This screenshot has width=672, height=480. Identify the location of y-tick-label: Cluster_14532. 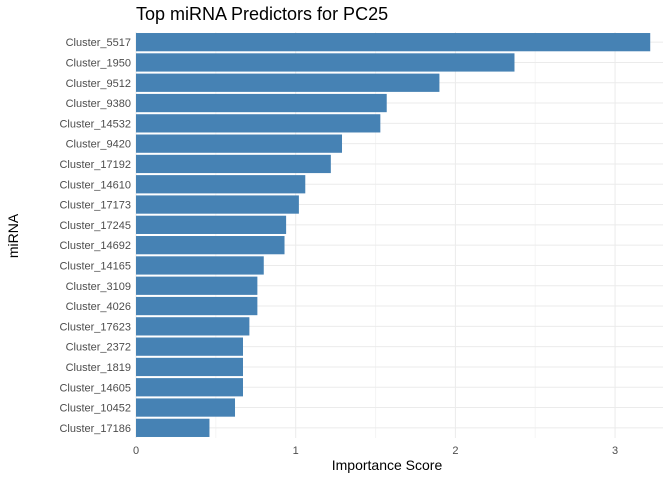
(95, 124).